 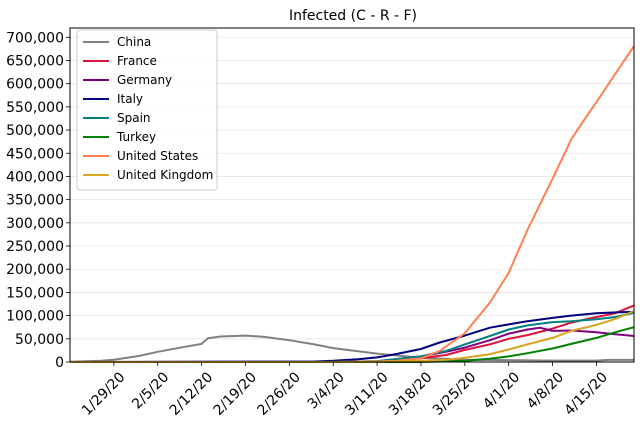 What do you see at coordinates (35, 154) in the screenshot?
I see `y-tick-label: 450,000` at bounding box center [35, 154].